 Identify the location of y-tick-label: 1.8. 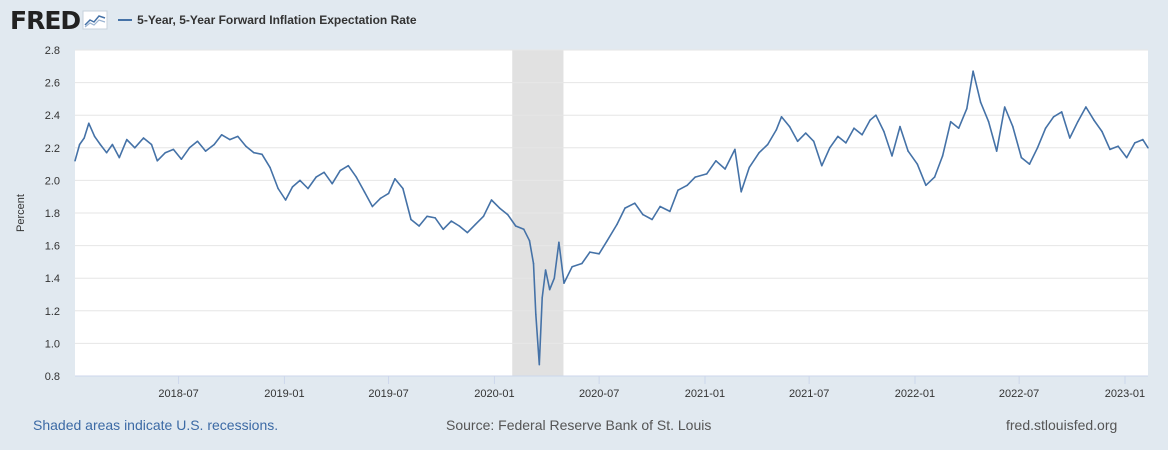
(52, 214).